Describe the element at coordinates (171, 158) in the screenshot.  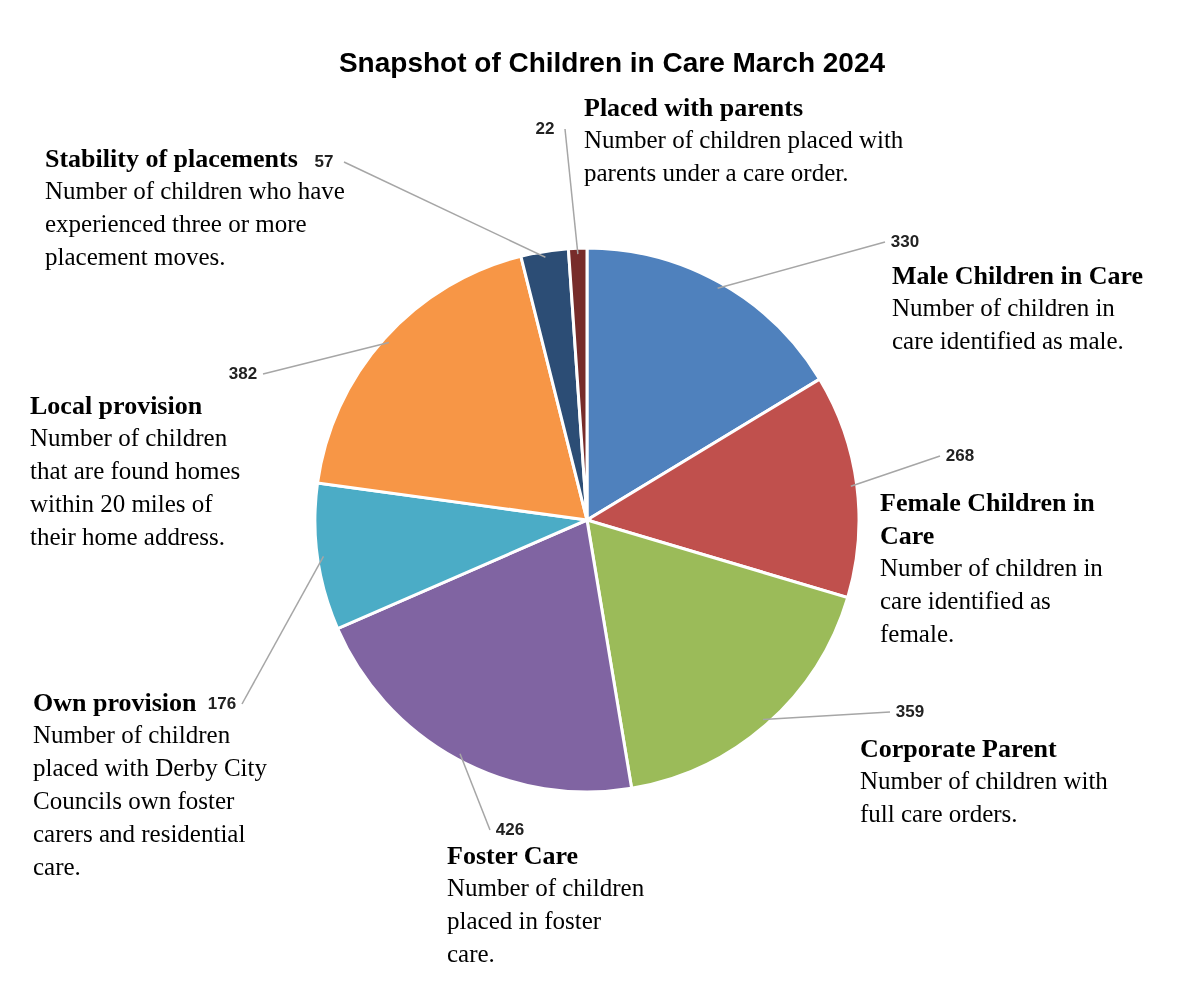
I see `slice-label: Stability of placements` at that location.